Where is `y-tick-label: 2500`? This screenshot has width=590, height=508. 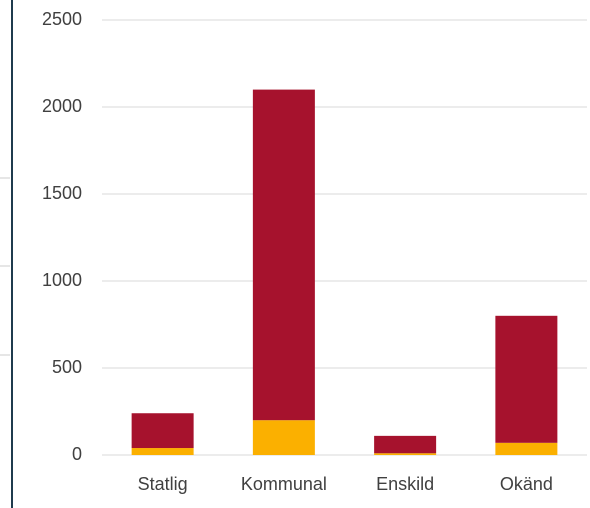 y-tick-label: 2500 is located at coordinates (62, 19).